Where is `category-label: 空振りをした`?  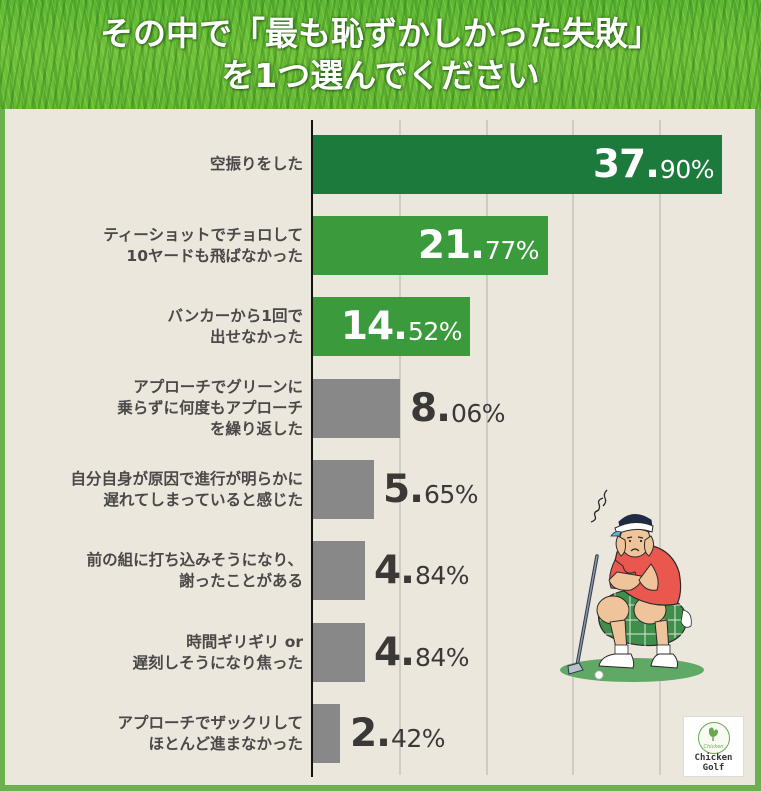 category-label: 空振りをした is located at coordinates (153, 164).